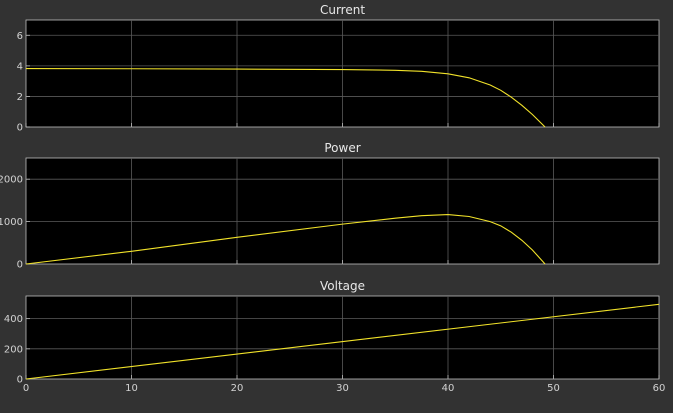 The image size is (673, 413). Describe the element at coordinates (342, 388) in the screenshot. I see `x-tick-label: 30` at that location.